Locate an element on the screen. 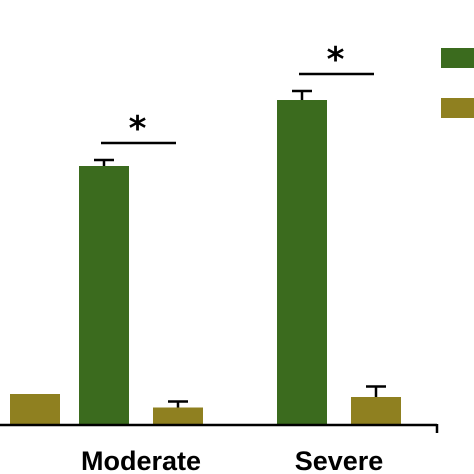 The height and width of the screenshot is (474, 474). significance-marker-Moderate: * is located at coordinates (138, 129).